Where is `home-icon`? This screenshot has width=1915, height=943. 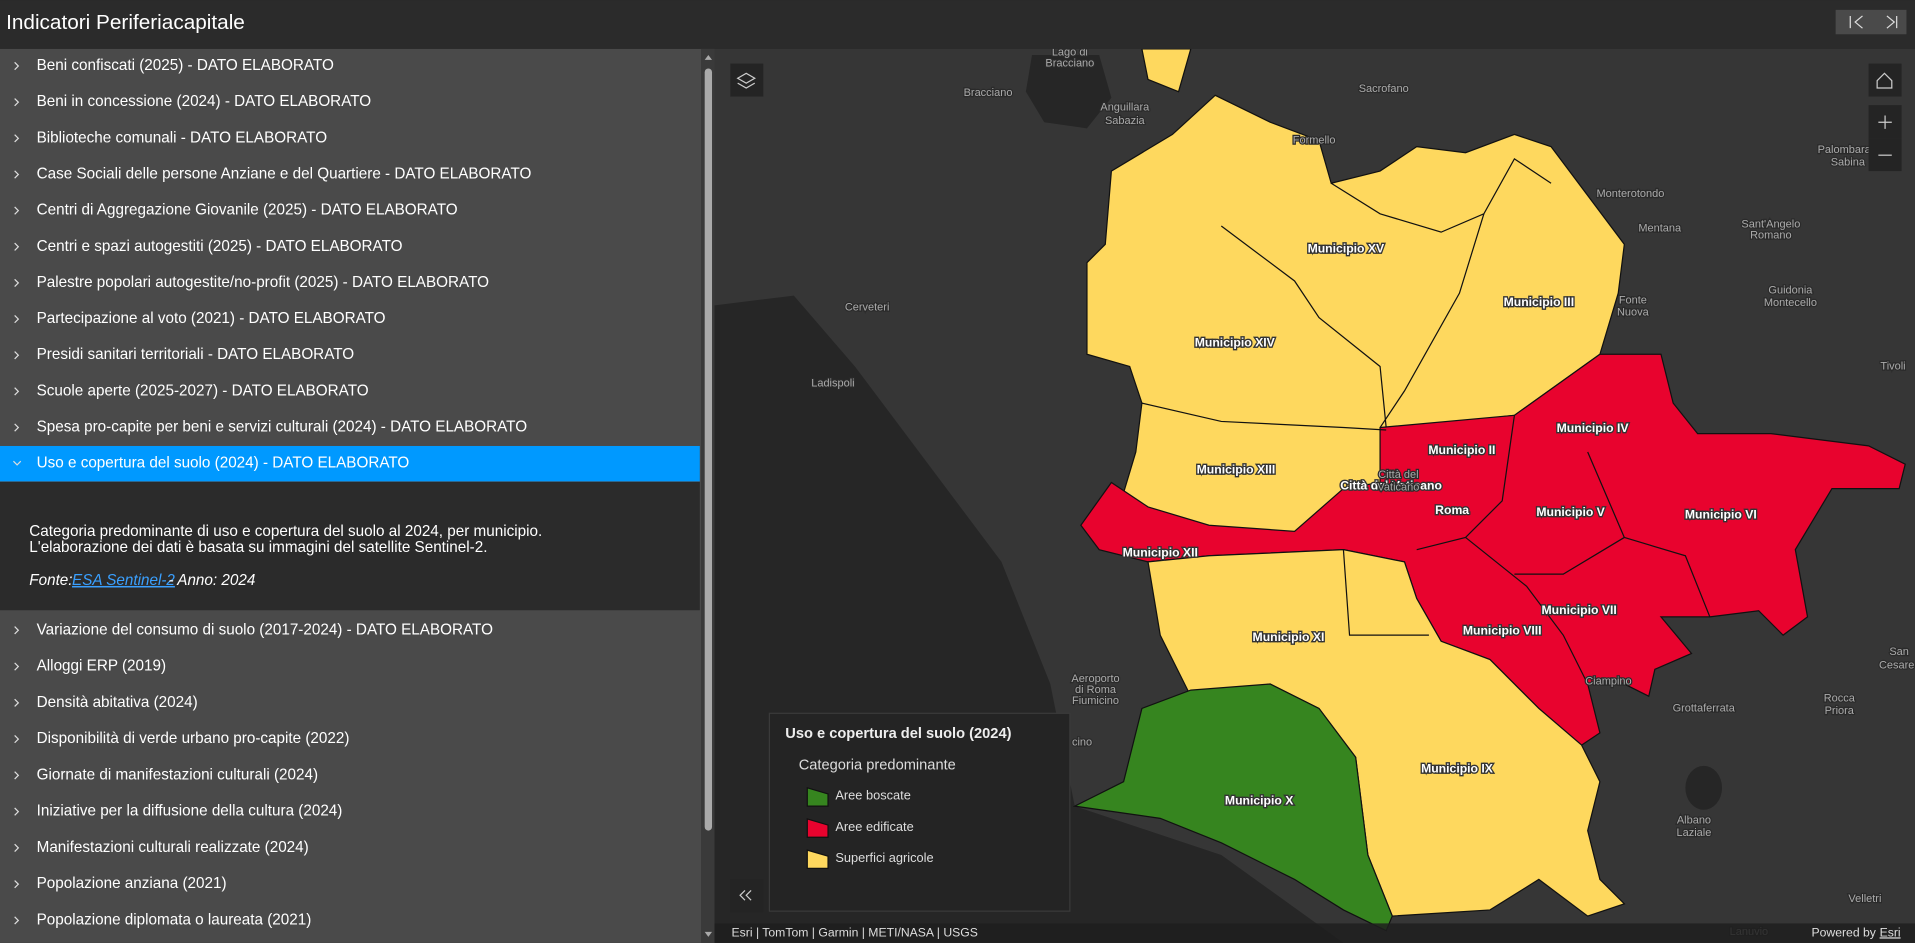 home-icon is located at coordinates (1884, 80).